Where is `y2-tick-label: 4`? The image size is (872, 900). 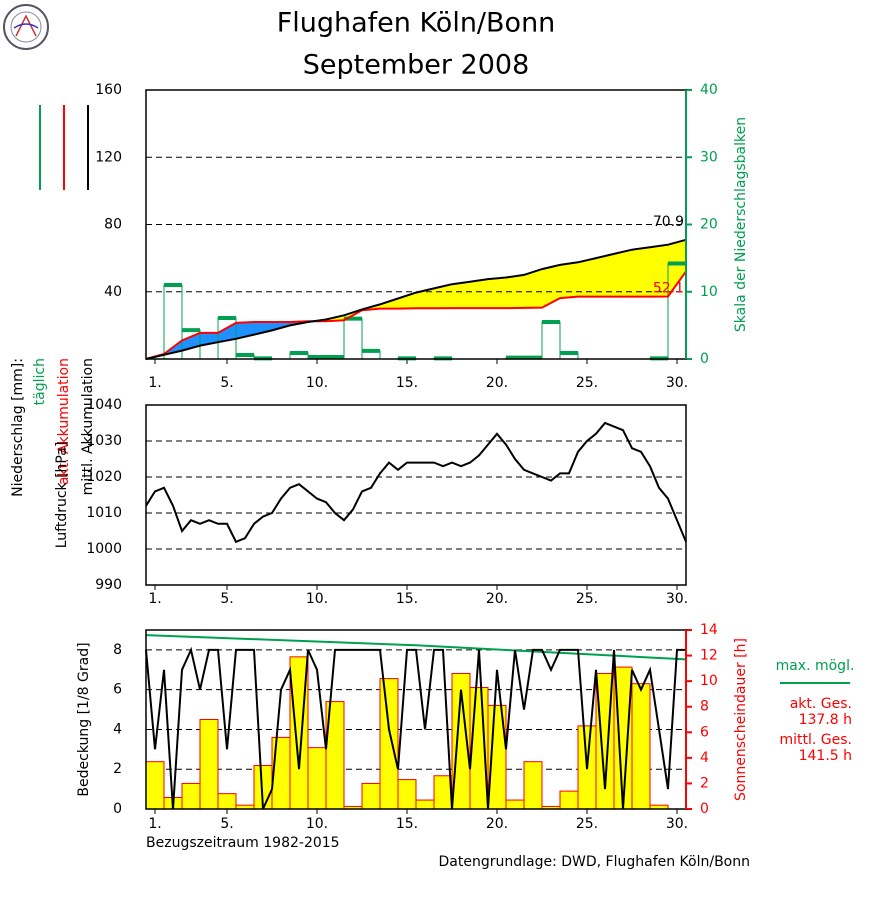
y2-tick-label: 4 is located at coordinates (704, 758).